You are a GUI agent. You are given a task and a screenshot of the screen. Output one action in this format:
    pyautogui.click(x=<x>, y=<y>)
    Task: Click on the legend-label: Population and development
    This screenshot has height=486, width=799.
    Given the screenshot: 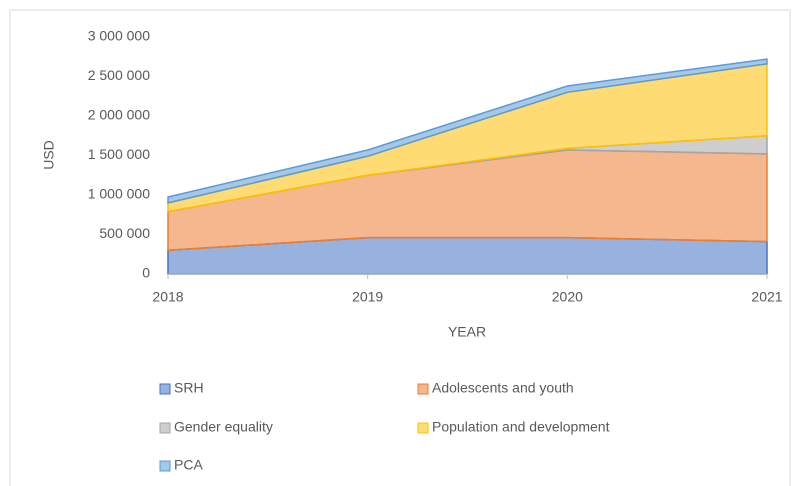 What is the action you would take?
    pyautogui.click(x=521, y=427)
    